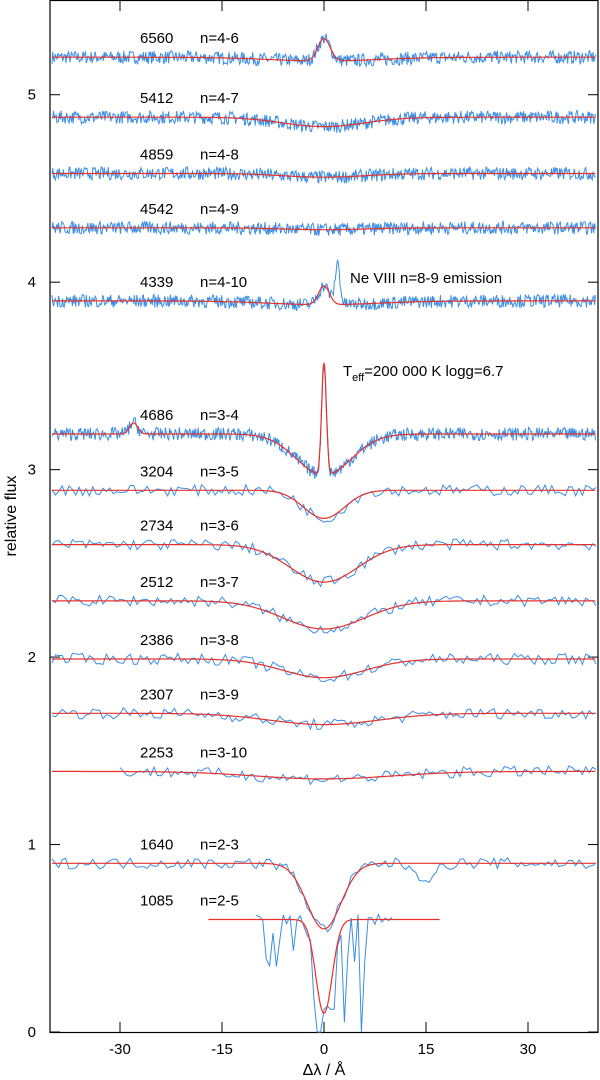  What do you see at coordinates (120, 1049) in the screenshot?
I see `x-tick-label: -30` at bounding box center [120, 1049].